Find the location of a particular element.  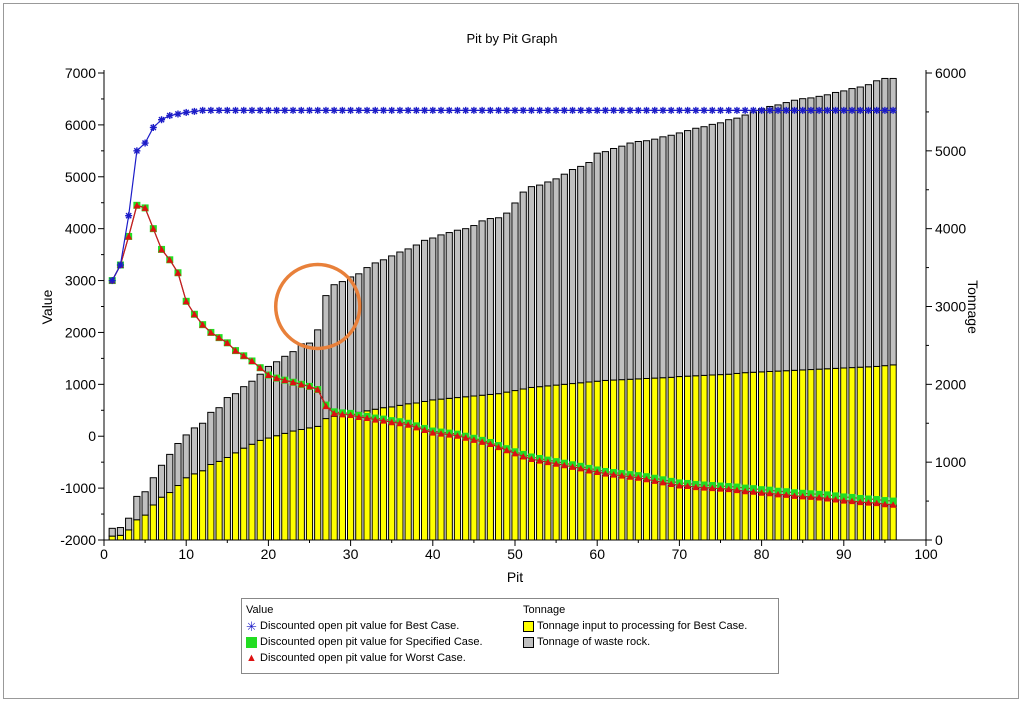

y2-axis-label: Tonnage is located at coordinates (973, 307).